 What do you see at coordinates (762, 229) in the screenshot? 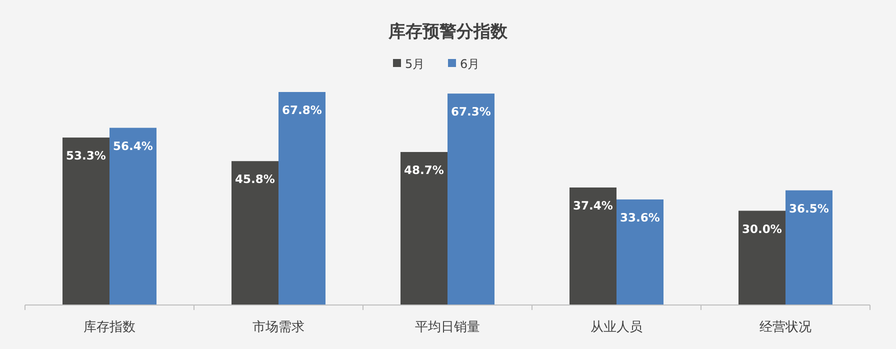
I see `data-label: 30.0%` at bounding box center [762, 229].